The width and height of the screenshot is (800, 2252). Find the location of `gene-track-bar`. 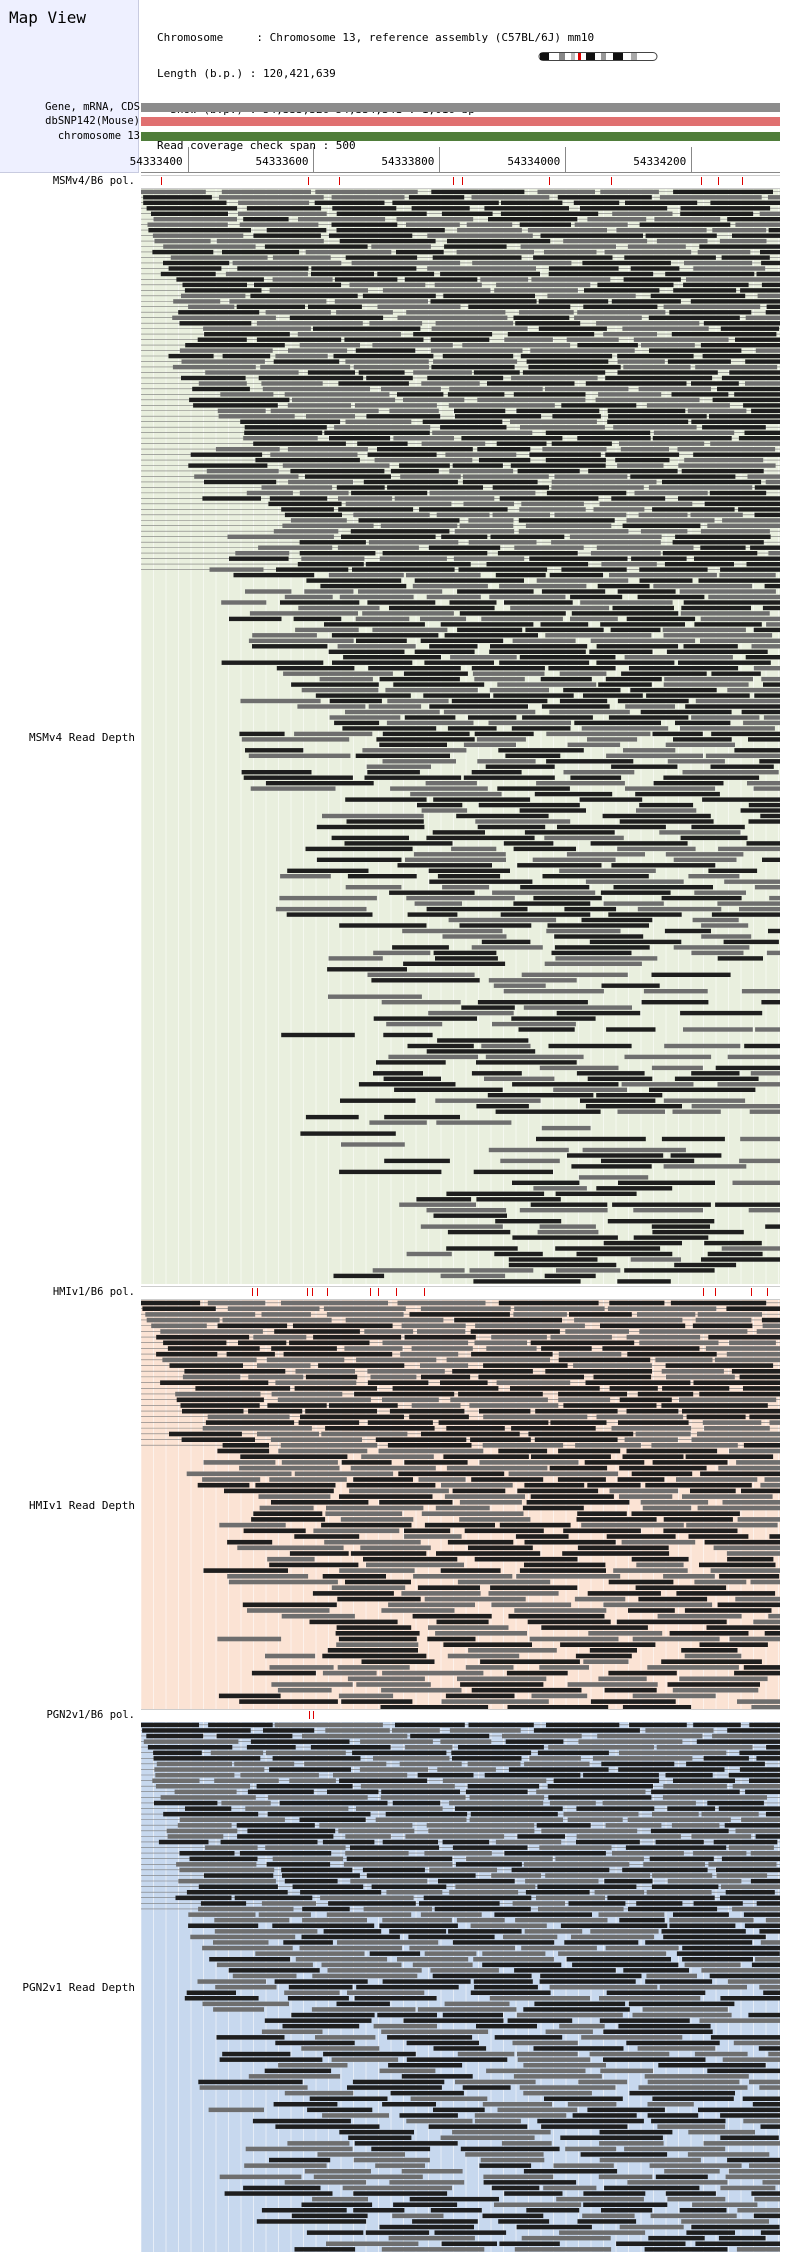

gene-track-bar is located at coordinates (460, 107).